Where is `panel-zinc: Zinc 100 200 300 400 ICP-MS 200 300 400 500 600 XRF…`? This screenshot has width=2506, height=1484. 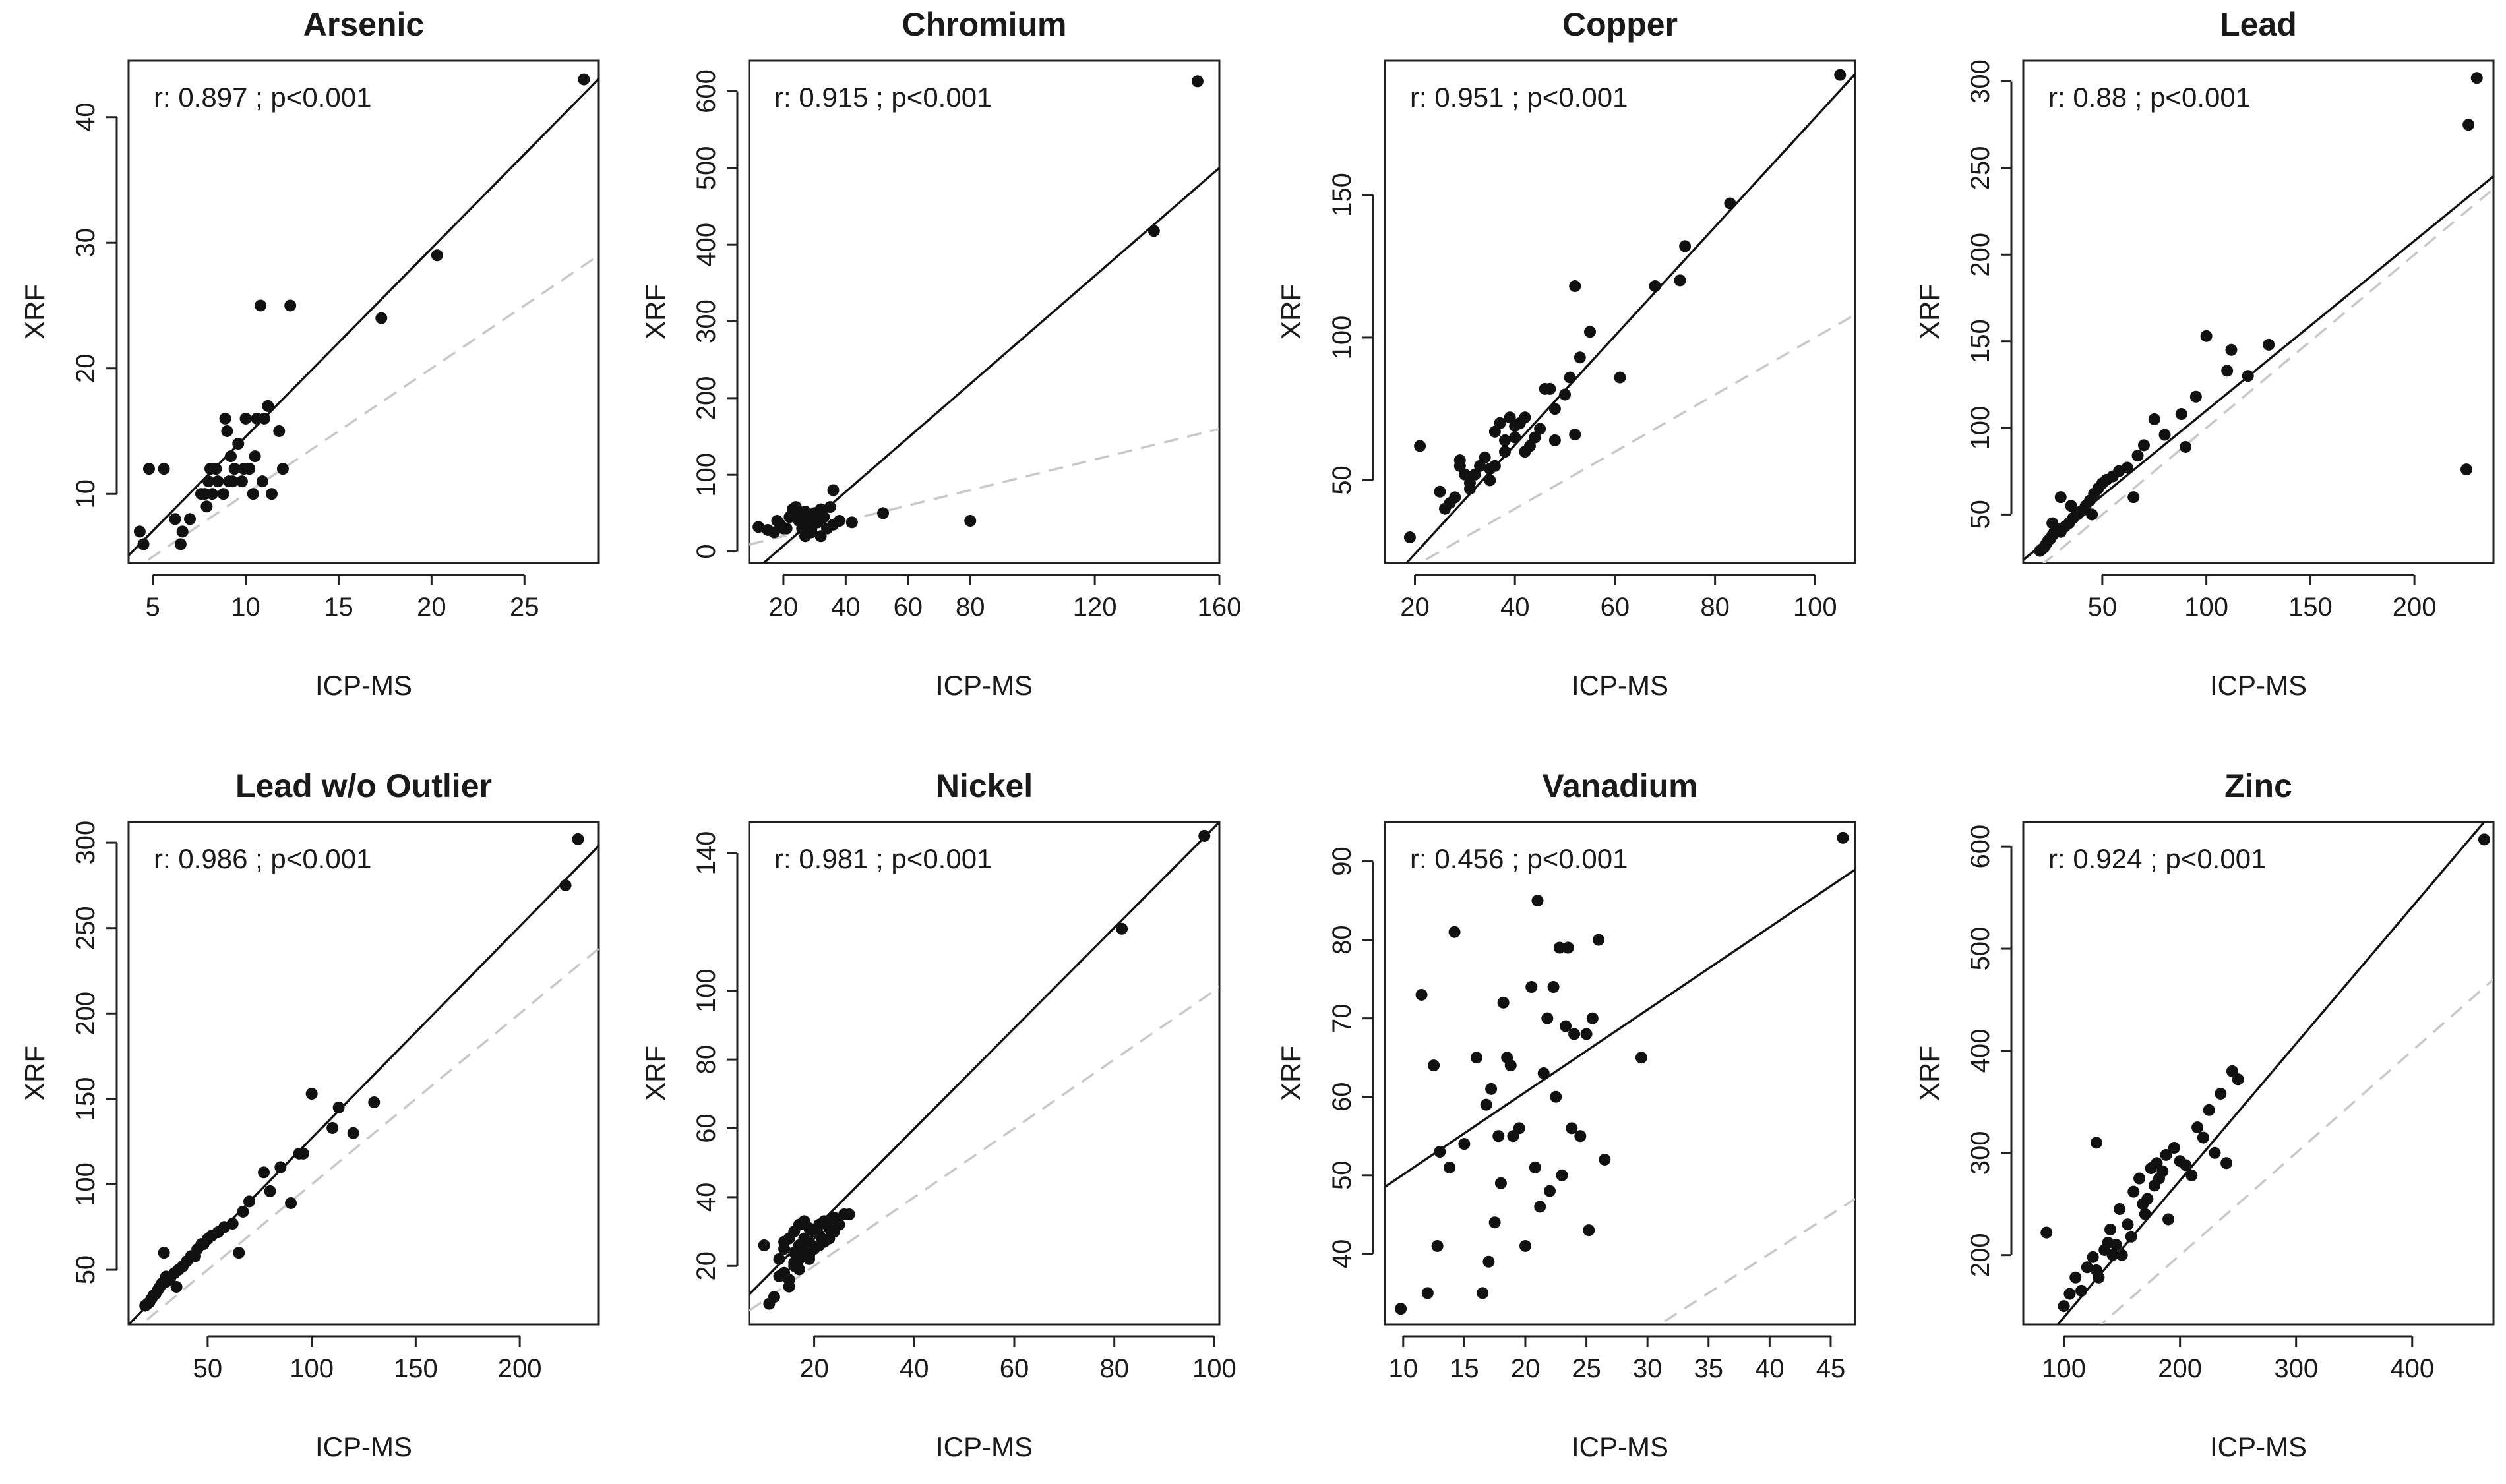
panel-zinc: Zinc 100 200 300 400 ICP-MS 200 300 400 500 600 XRF… is located at coordinates (2204, 1115).